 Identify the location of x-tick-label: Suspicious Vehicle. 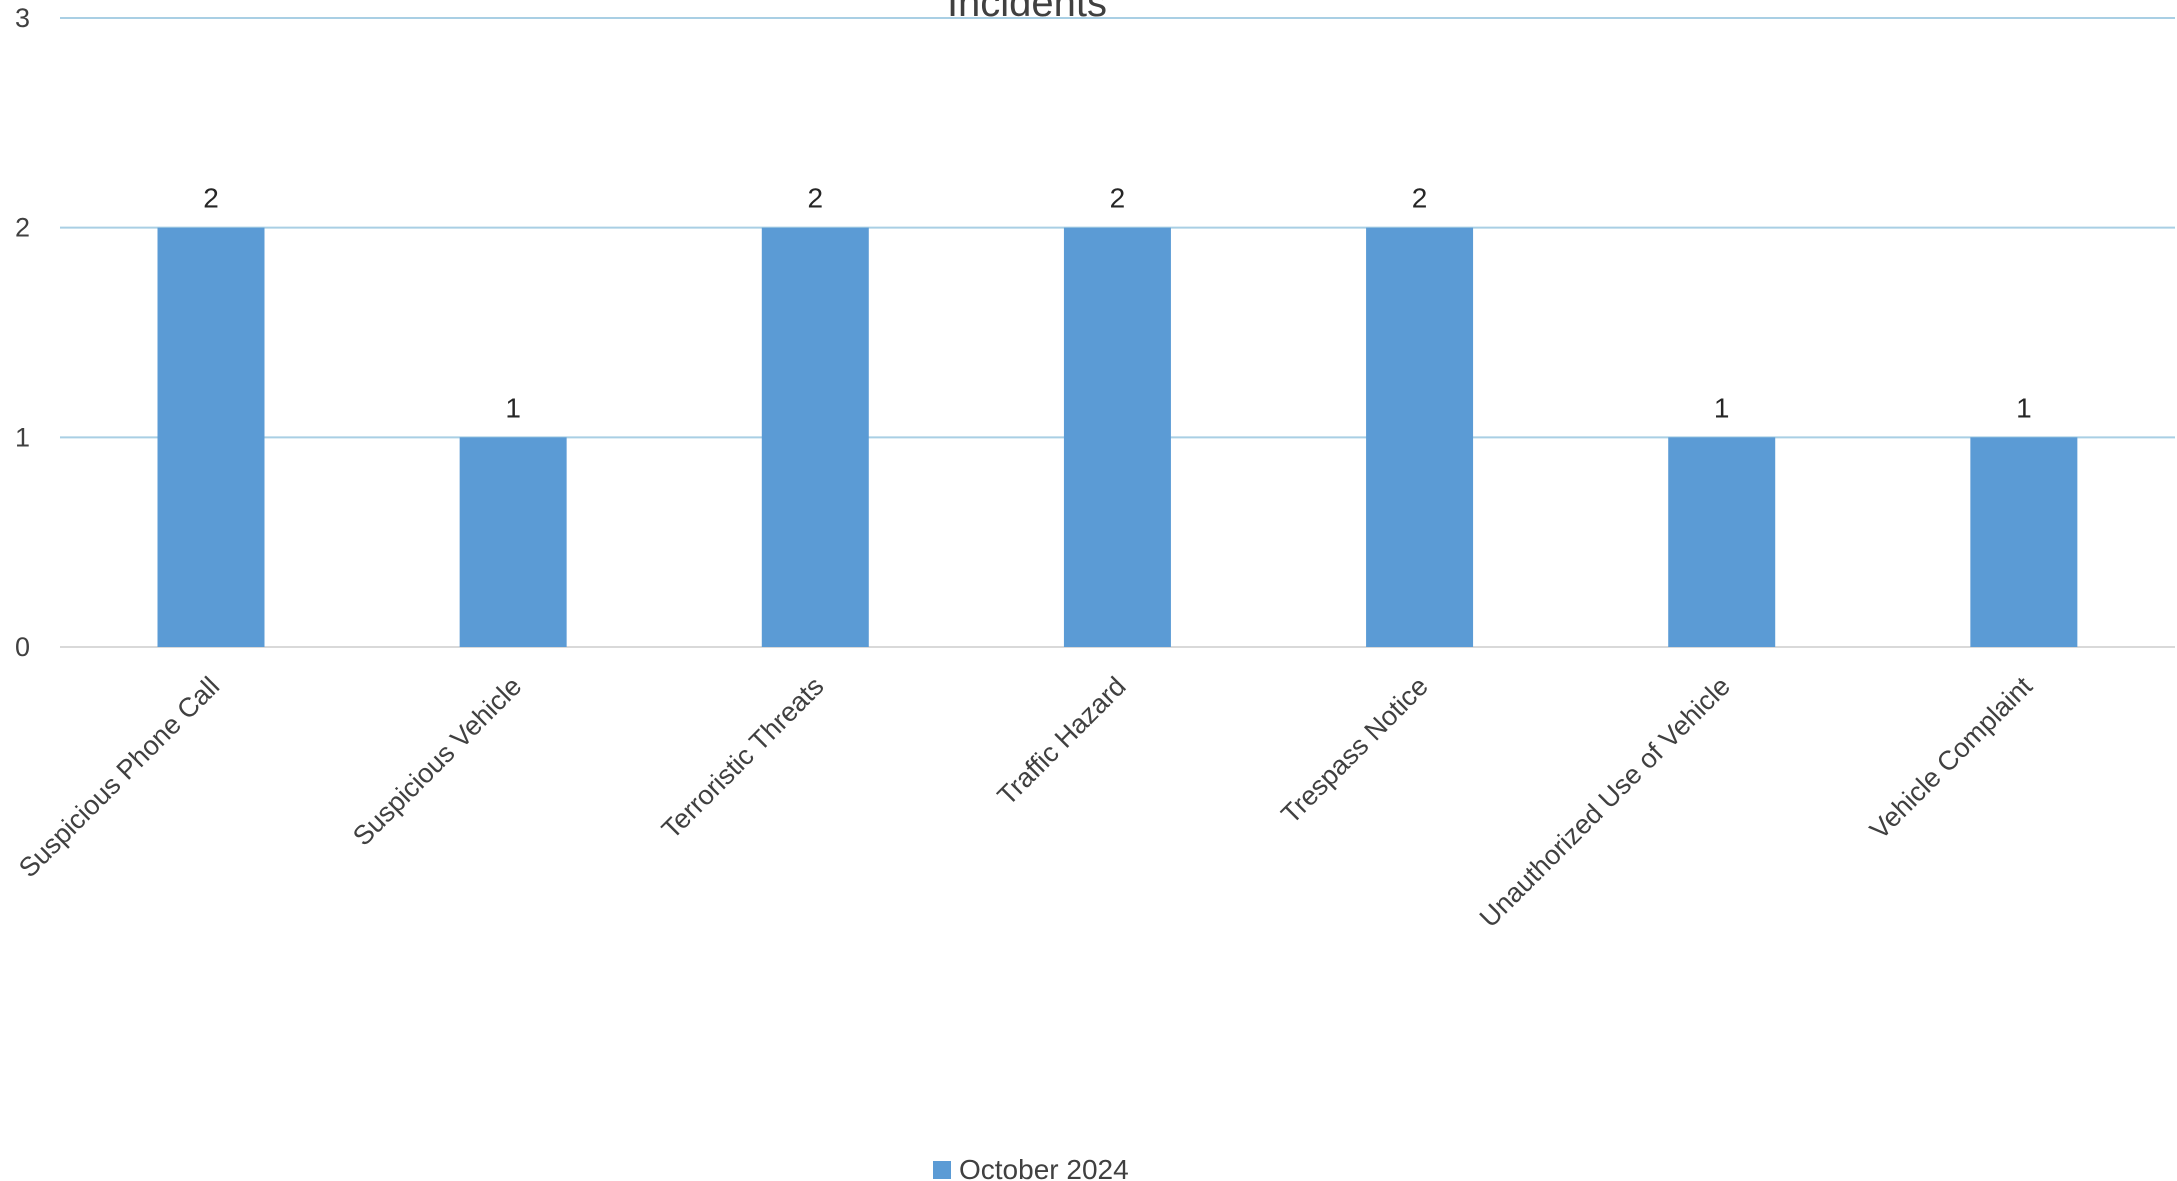
(437, 761).